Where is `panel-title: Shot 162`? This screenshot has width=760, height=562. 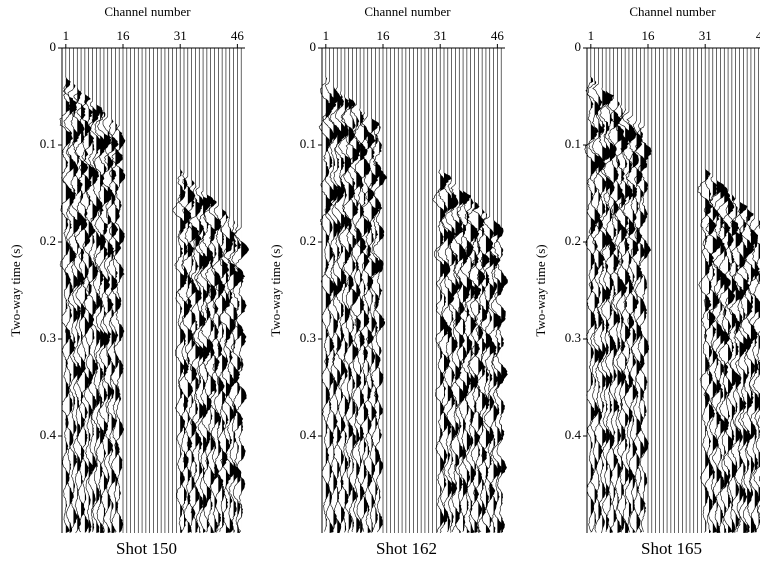
panel-title: Shot 162 is located at coordinates (406, 548).